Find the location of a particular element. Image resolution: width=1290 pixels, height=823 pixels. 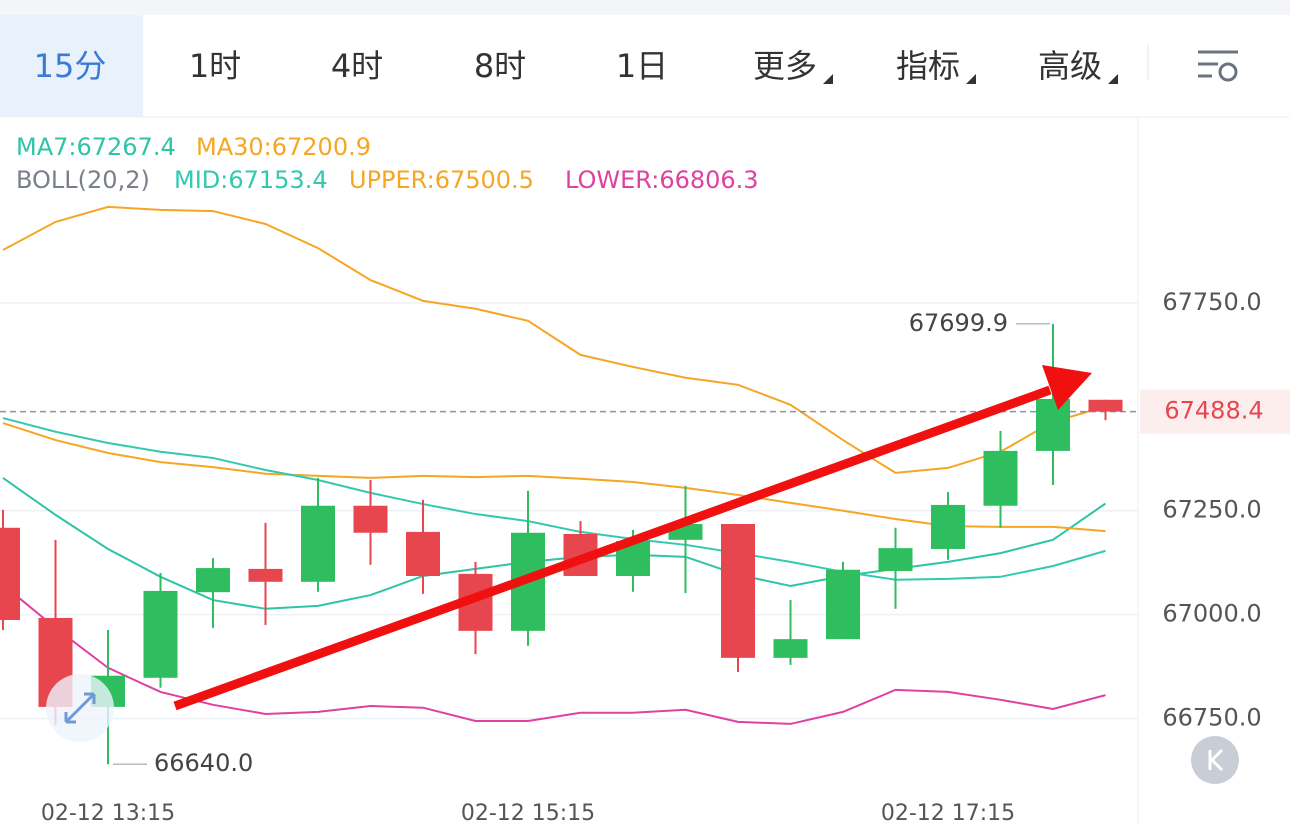

tab: 1日 is located at coordinates (642, 66).